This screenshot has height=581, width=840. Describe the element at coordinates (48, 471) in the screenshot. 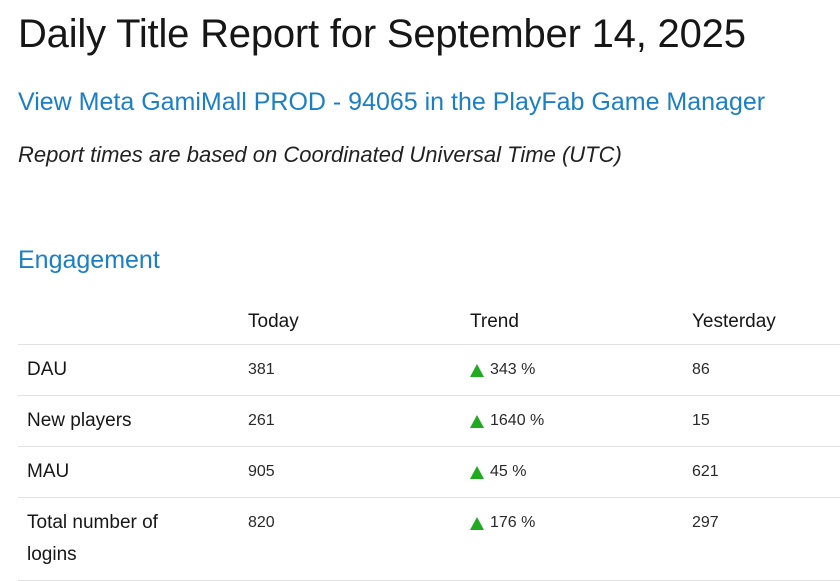

I see `metric-label: MAU` at that location.